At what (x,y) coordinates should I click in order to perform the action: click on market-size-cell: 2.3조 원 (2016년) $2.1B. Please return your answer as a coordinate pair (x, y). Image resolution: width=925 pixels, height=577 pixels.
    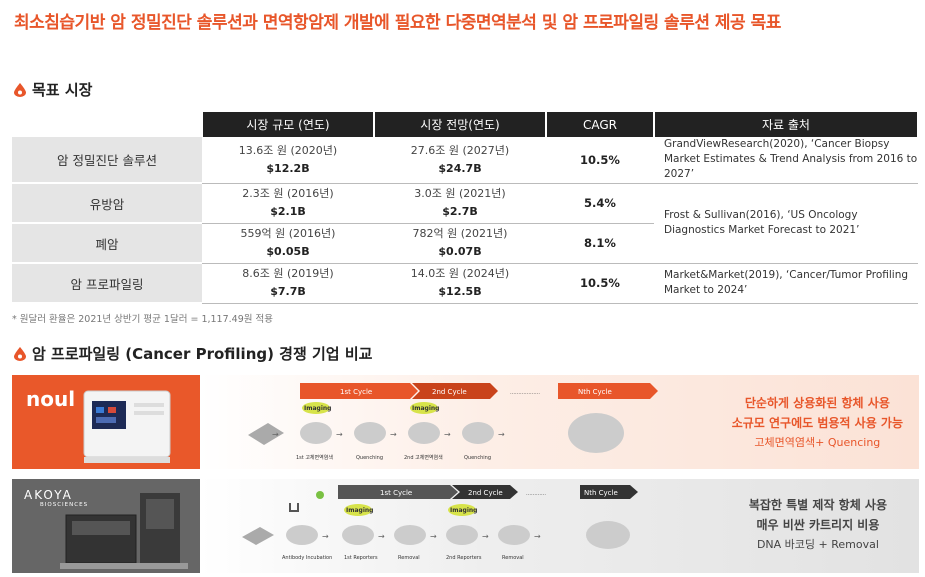
    Looking at the image, I should click on (288, 203).